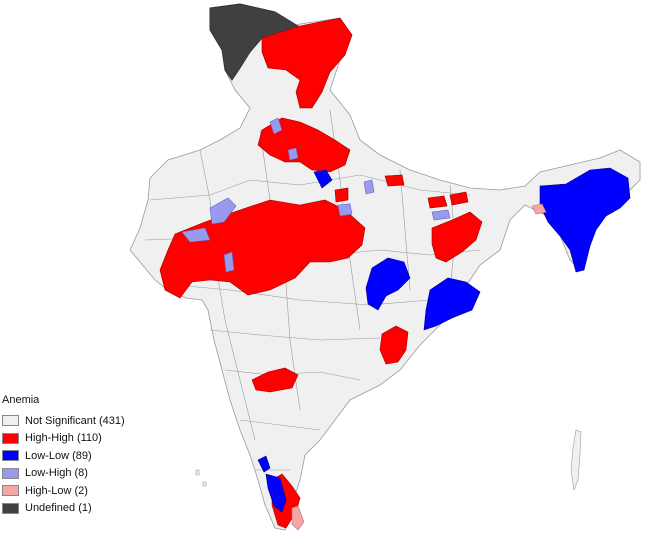 This screenshot has width=666, height=535. I want to click on legend-item-low-low: Low-Low (89), so click(82, 456).